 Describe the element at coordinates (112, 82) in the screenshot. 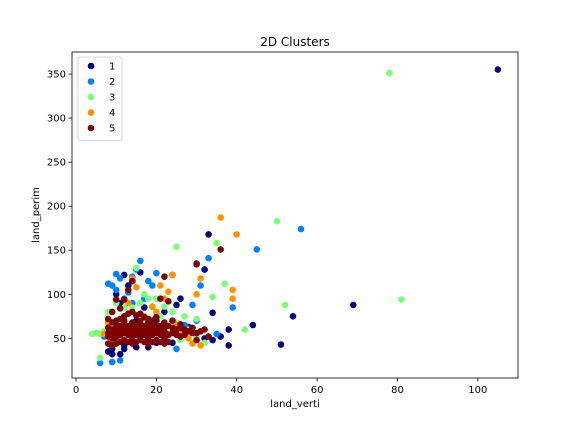

I see `legend-label-2: 2` at that location.